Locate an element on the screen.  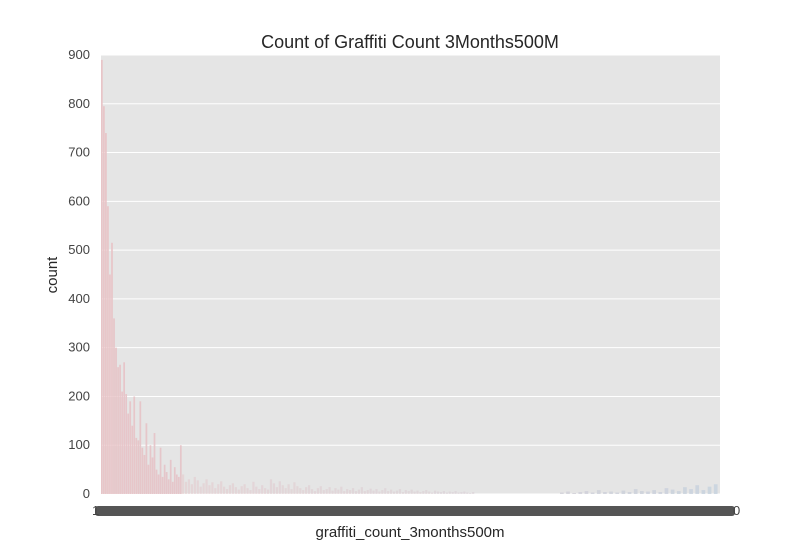
y-tick-label: 500 is located at coordinates (79, 249).